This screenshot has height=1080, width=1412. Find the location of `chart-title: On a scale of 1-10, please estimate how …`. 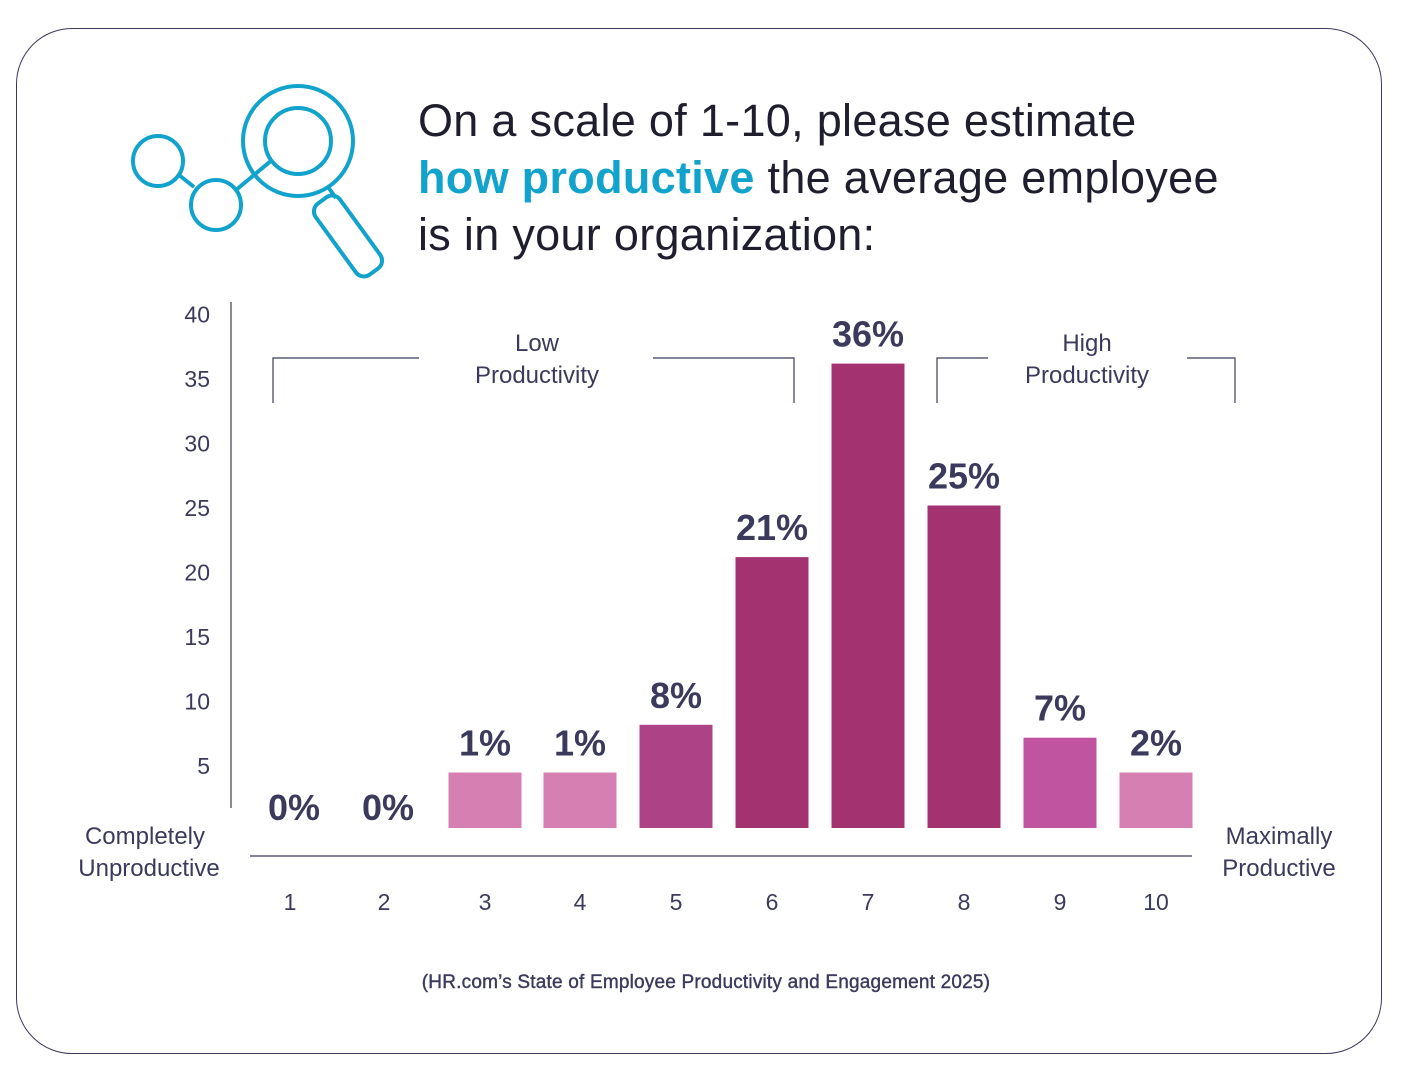

chart-title: On a scale of 1-10, please estimate how … is located at coordinates (898, 177).